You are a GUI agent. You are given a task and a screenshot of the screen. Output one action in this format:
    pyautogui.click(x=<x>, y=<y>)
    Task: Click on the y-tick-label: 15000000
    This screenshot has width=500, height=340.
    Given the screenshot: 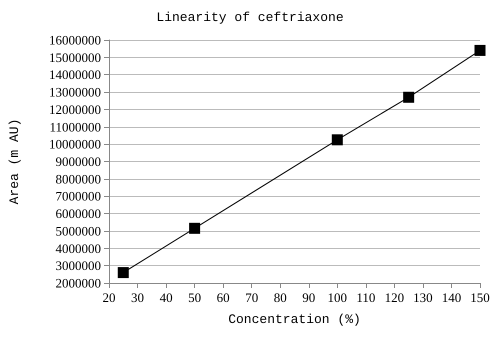 What is the action you would take?
    pyautogui.click(x=75, y=57)
    